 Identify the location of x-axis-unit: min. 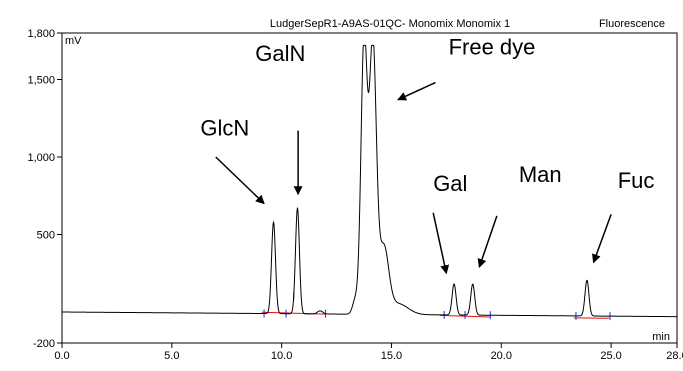
(661, 337).